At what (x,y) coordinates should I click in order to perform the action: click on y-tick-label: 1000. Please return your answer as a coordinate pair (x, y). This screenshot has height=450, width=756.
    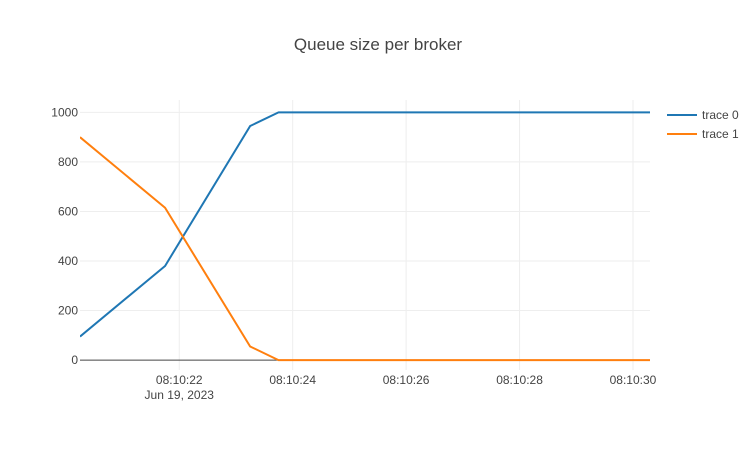
    Looking at the image, I should click on (64, 112).